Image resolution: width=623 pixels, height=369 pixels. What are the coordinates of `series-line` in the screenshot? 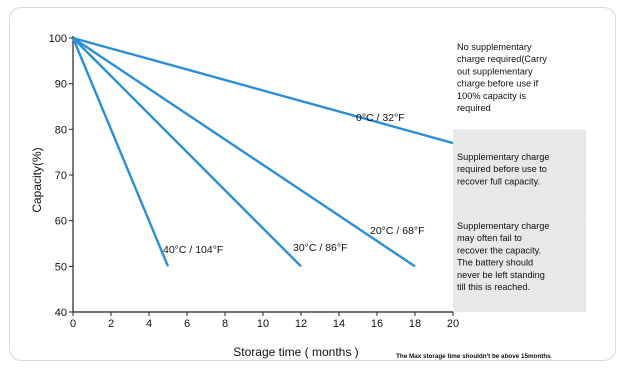 It's located at (120, 152).